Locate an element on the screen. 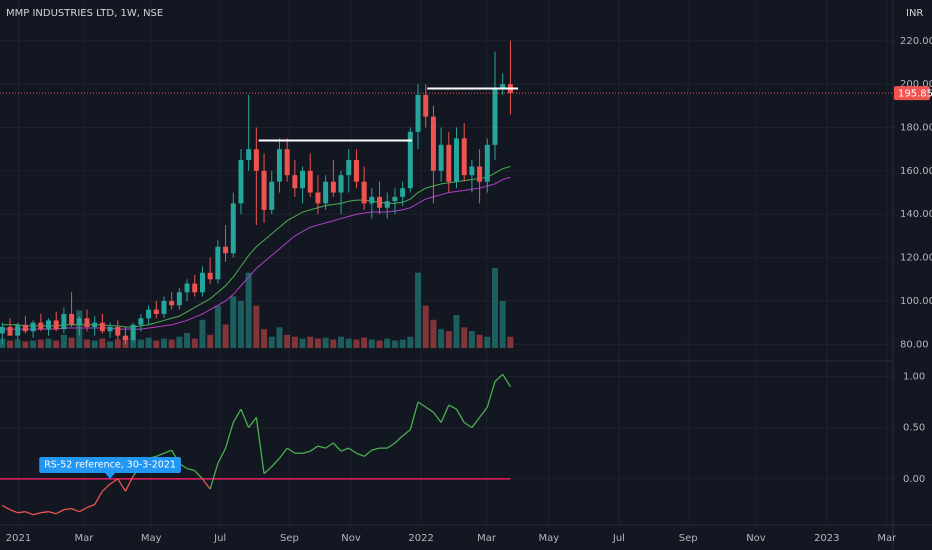 This screenshot has height=550, width=932. x-tick-label: 2023 is located at coordinates (826, 538).